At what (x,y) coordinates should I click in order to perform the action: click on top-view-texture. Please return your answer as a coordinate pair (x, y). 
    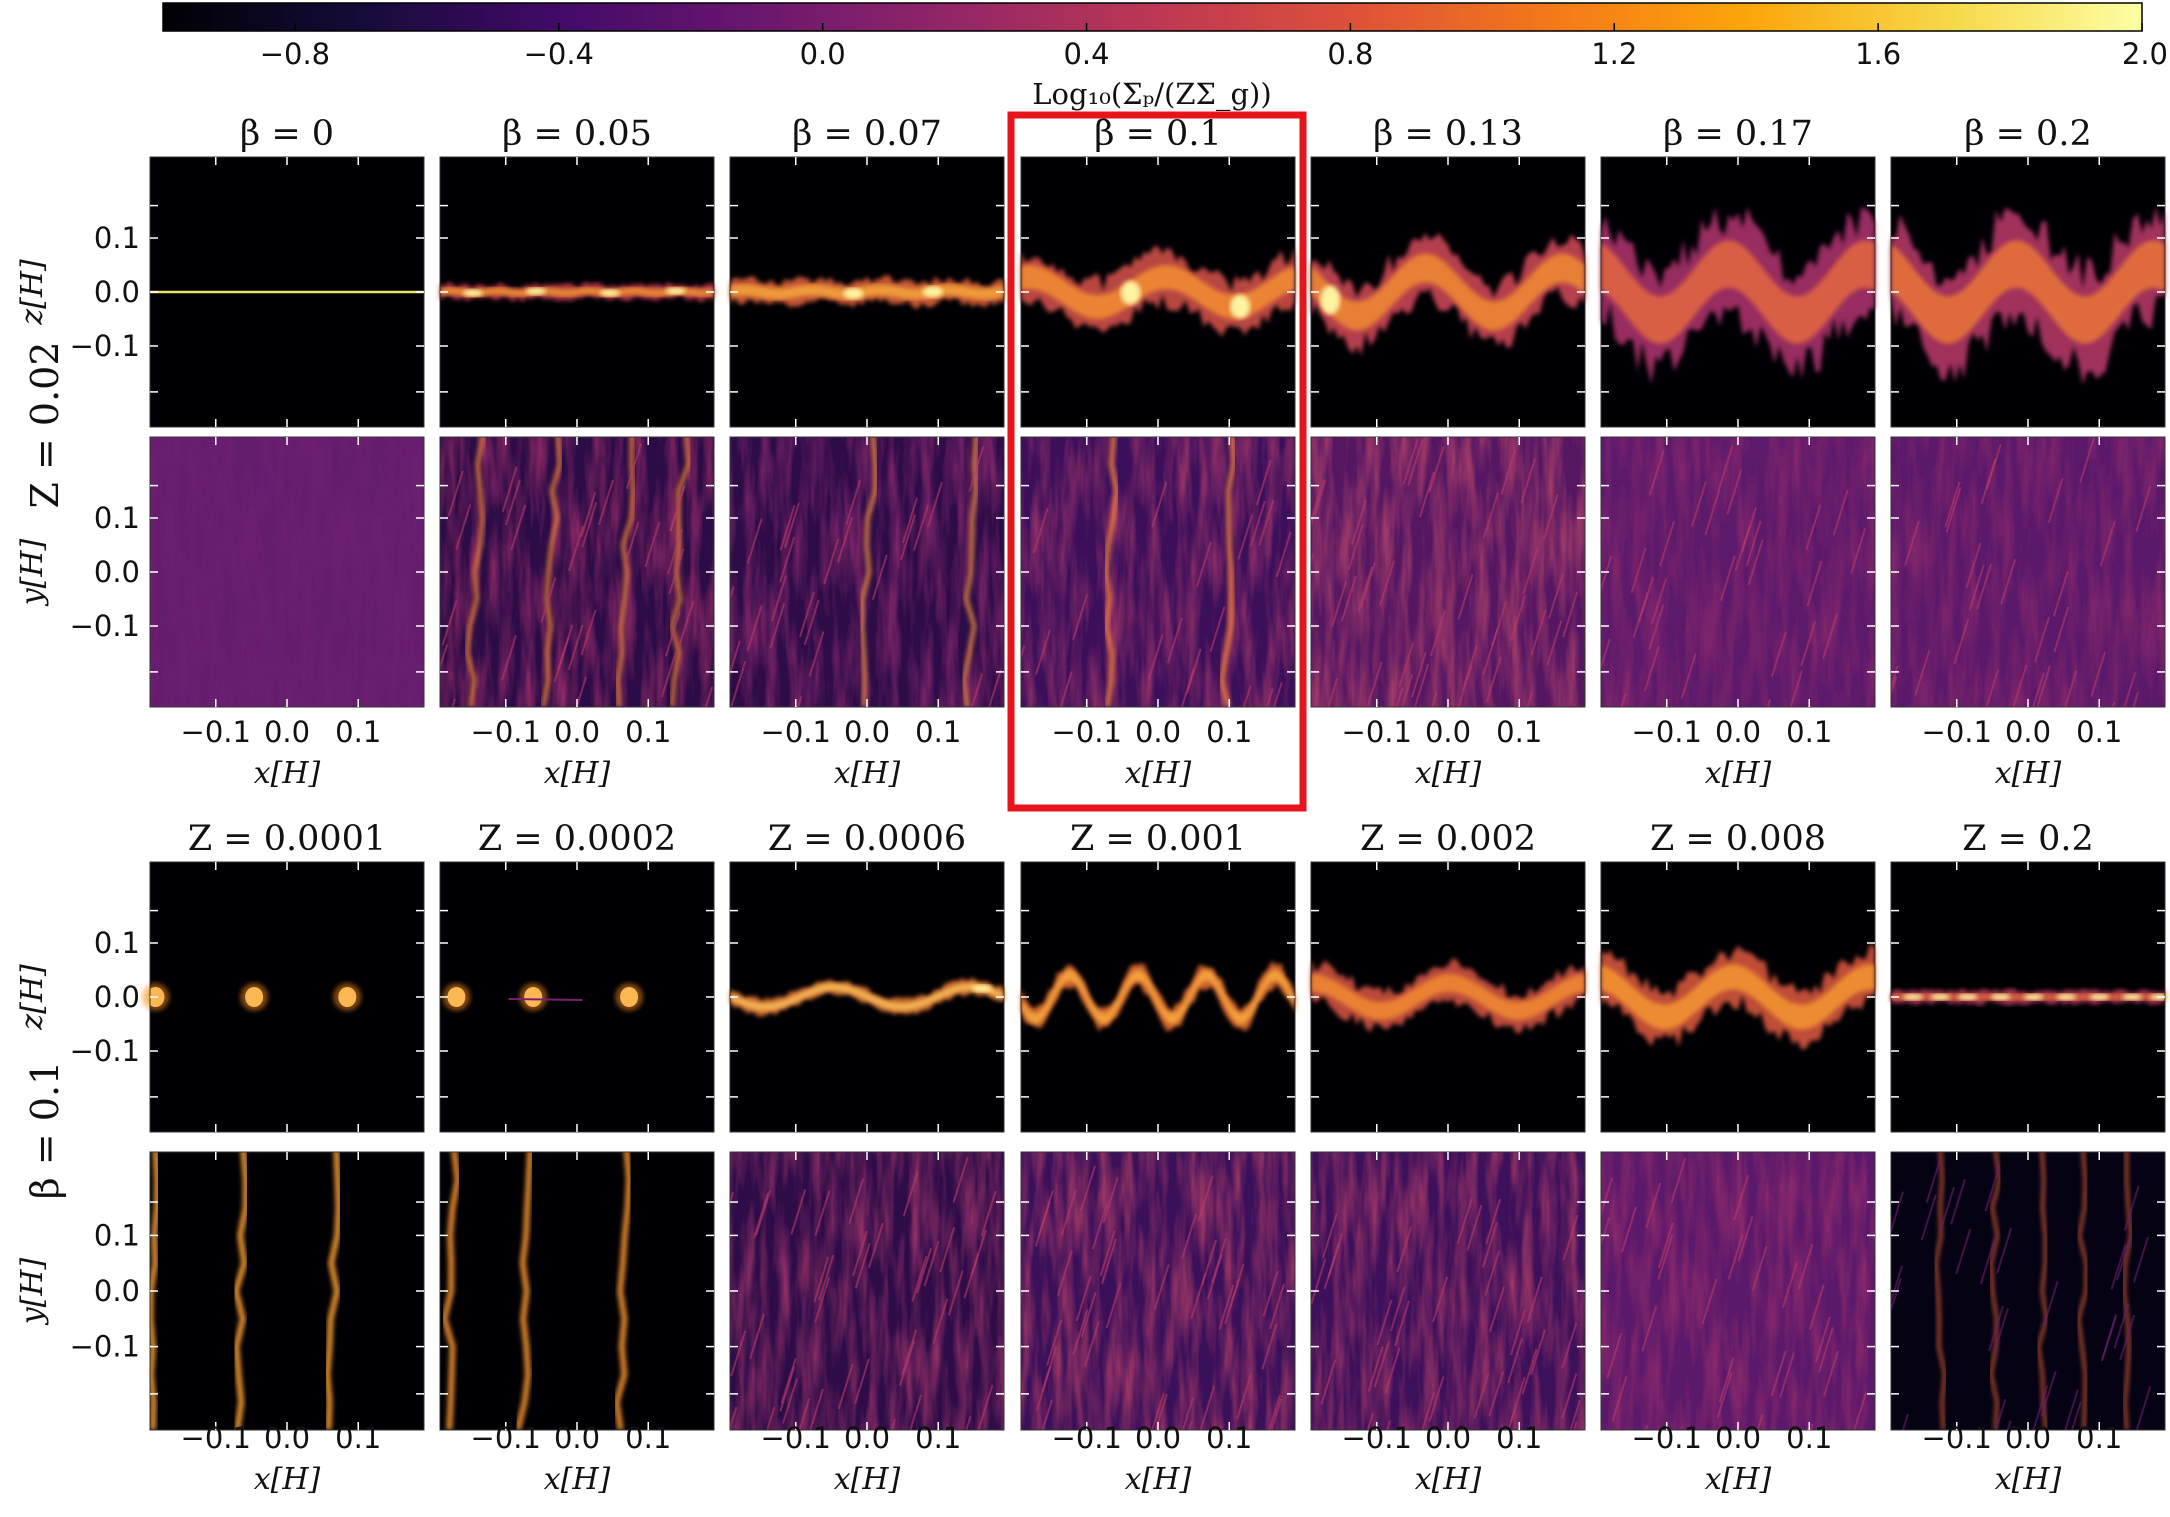
    Looking at the image, I should click on (1448, 1291).